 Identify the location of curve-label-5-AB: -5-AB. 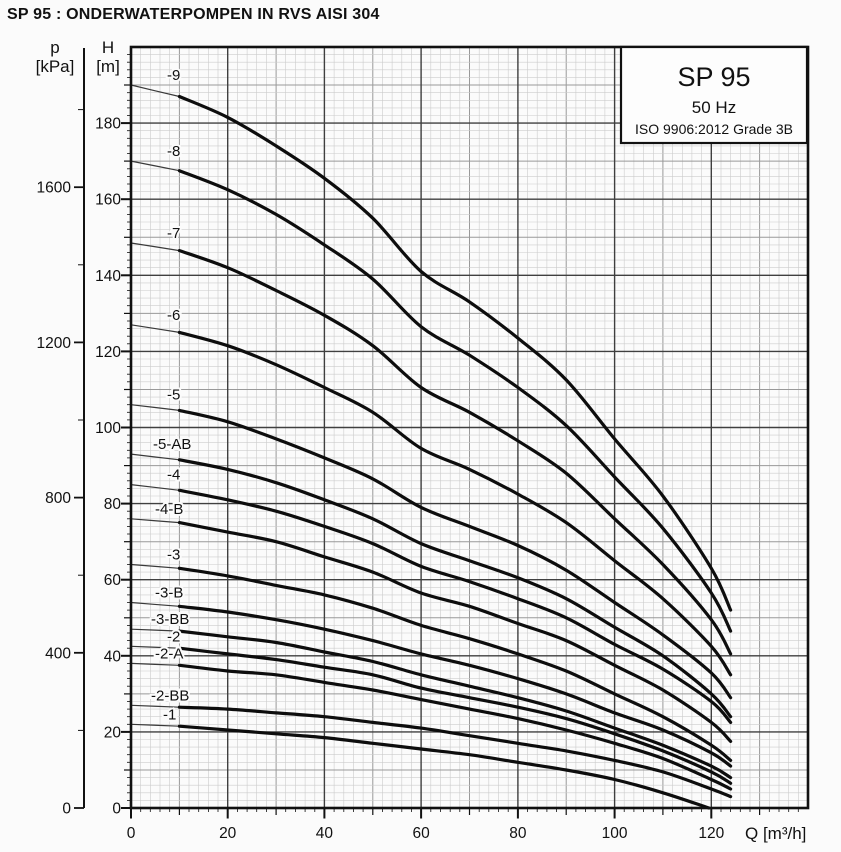
(172, 444).